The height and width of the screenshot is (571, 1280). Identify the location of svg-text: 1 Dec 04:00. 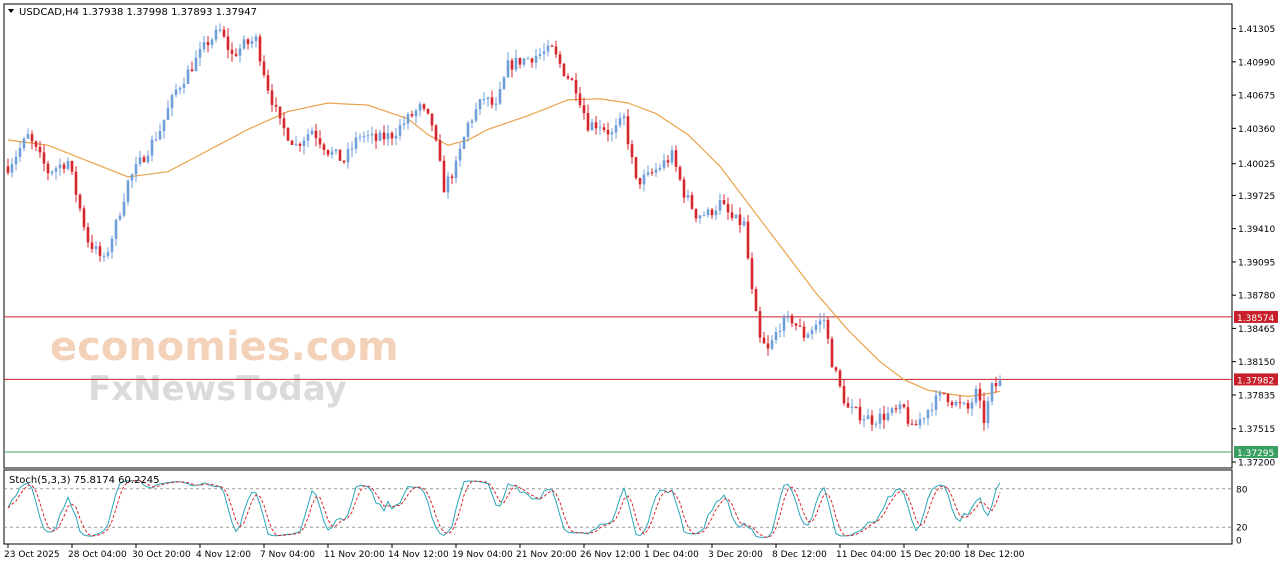
(671, 555).